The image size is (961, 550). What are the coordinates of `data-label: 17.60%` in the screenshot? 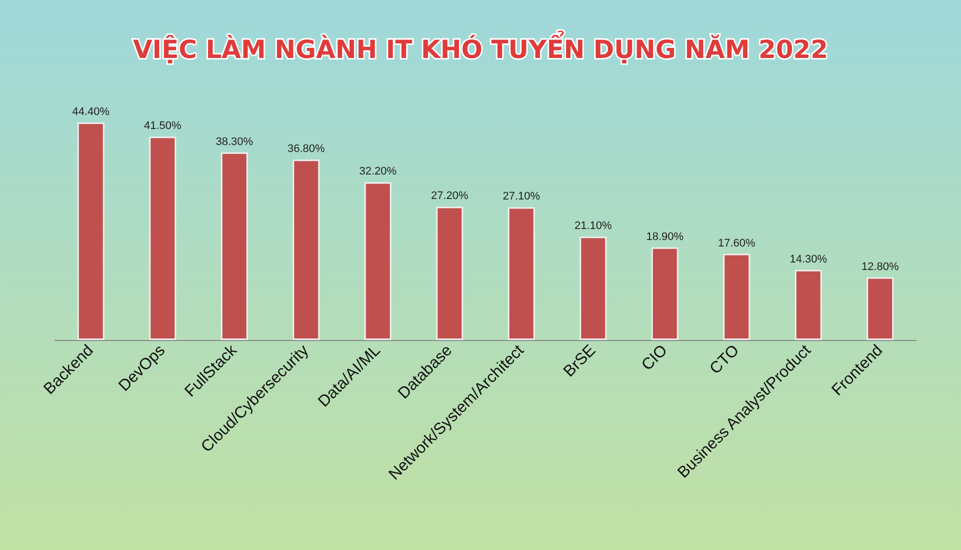 It's located at (737, 243).